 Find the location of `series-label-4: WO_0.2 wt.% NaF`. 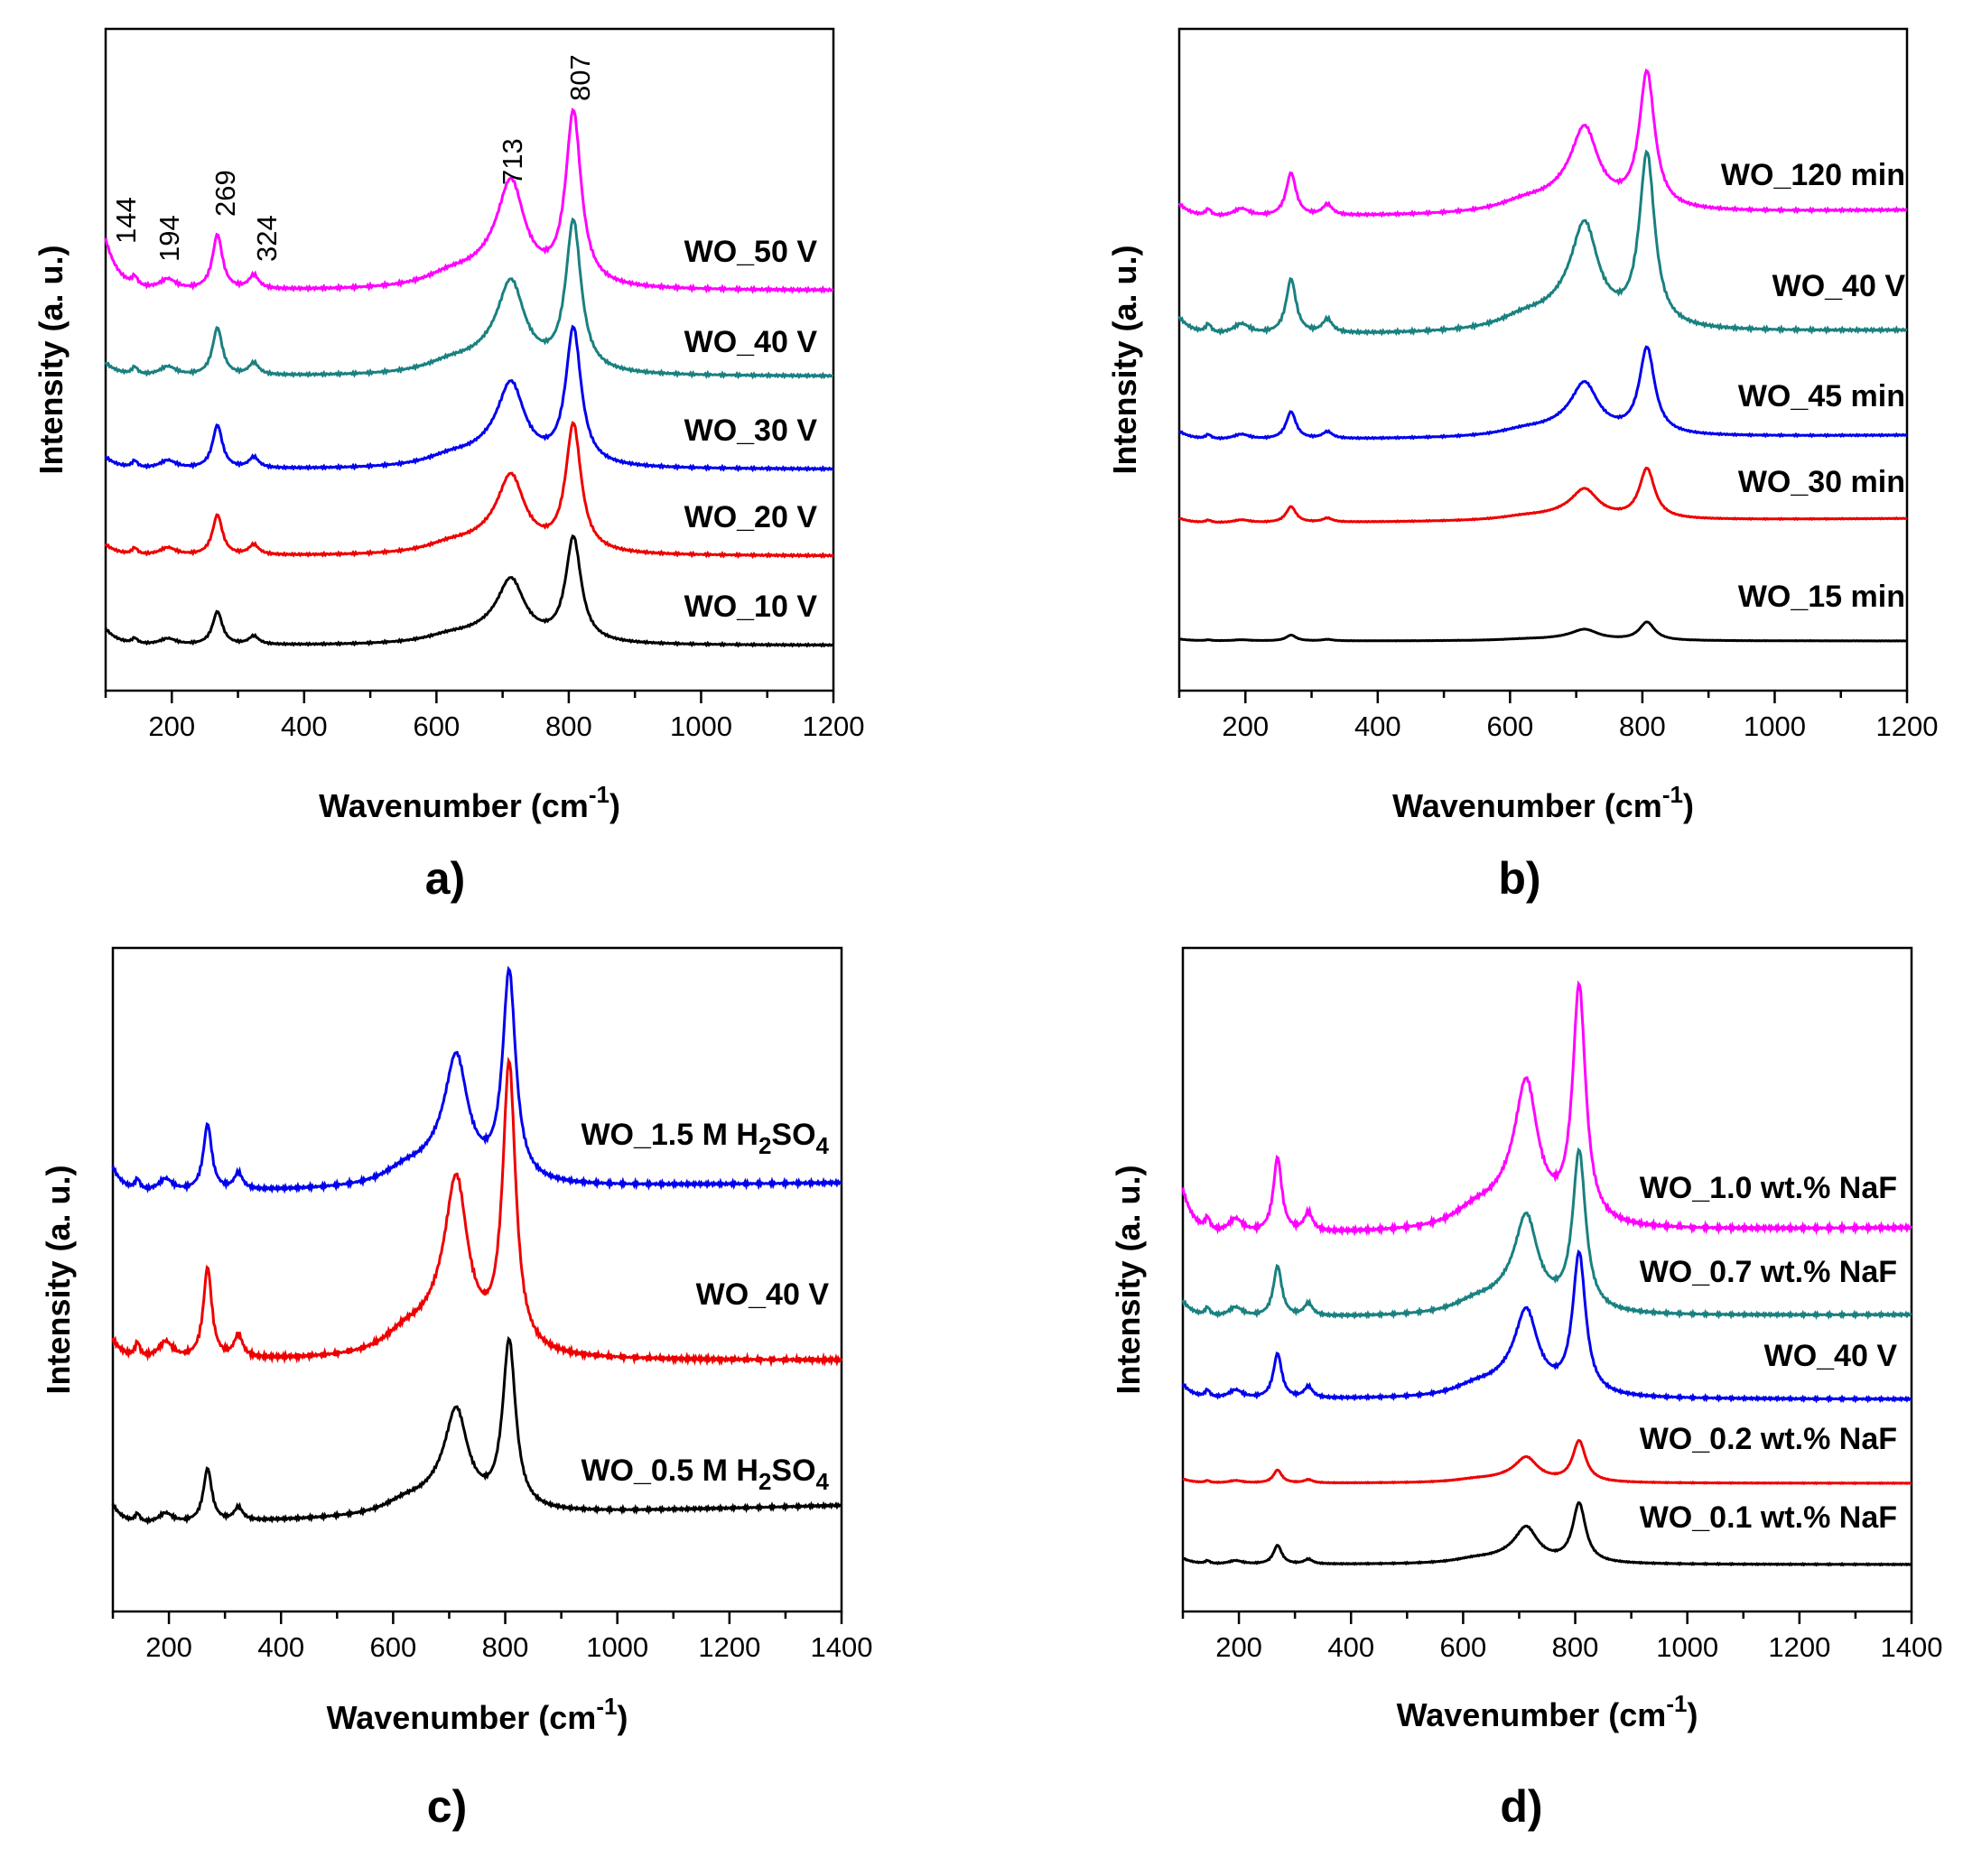

series-label-4: WO_0.2 wt.% NaF is located at coordinates (1769, 1439).